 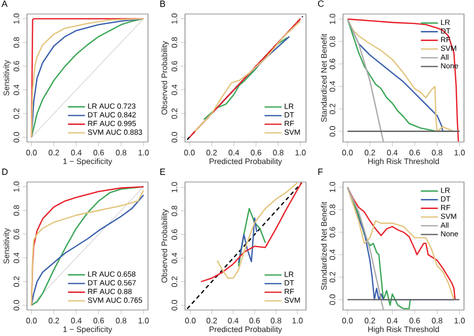 What do you see at coordinates (5, 171) in the screenshot?
I see `chart-title: D` at bounding box center [5, 171].